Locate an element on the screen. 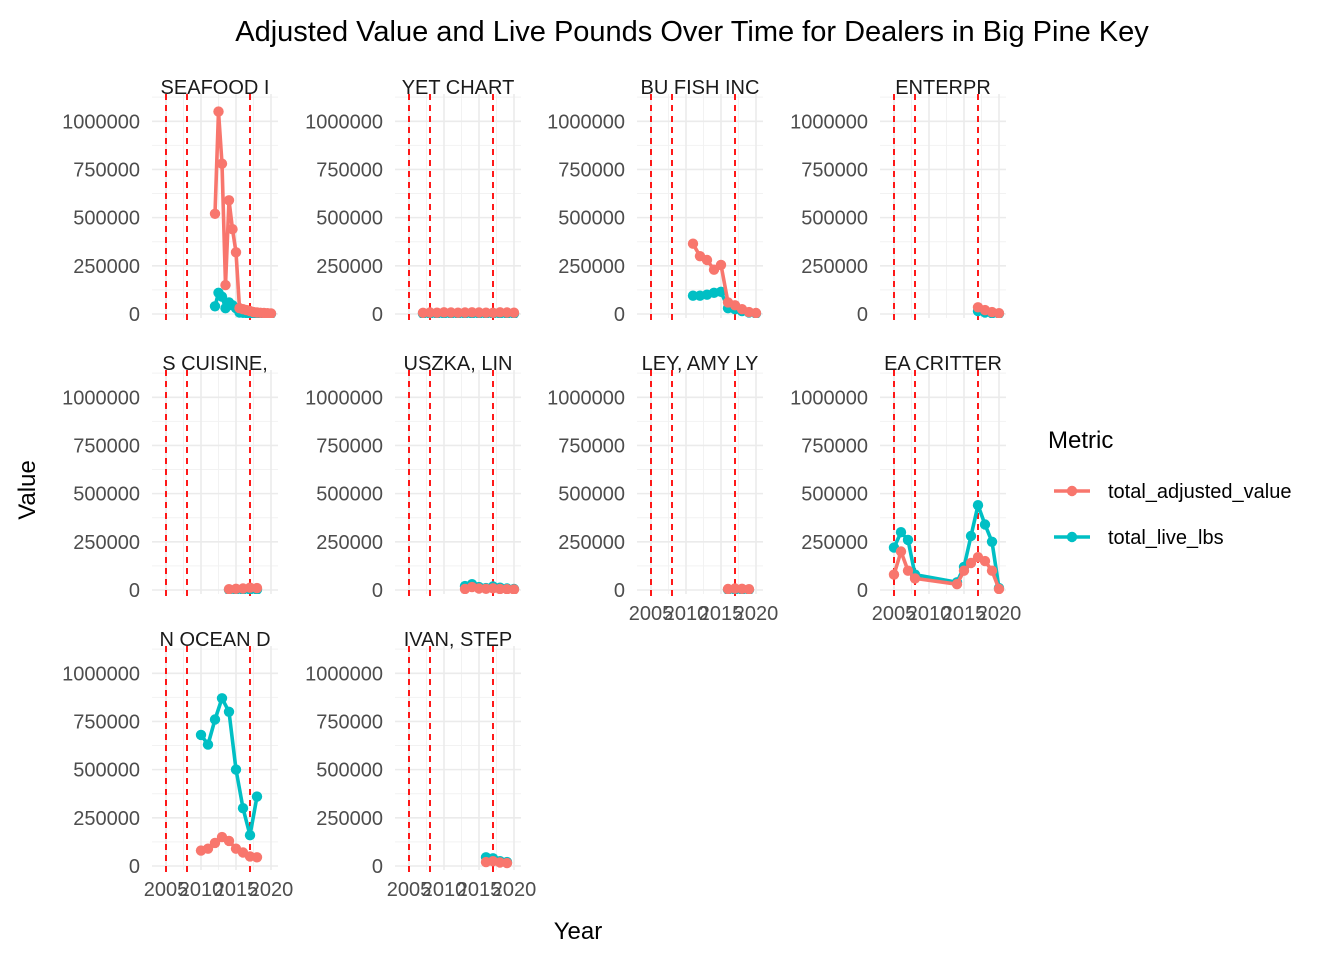 This screenshot has width=1344, height=960. facet-strip-label: N OCEAN D is located at coordinates (214, 640).